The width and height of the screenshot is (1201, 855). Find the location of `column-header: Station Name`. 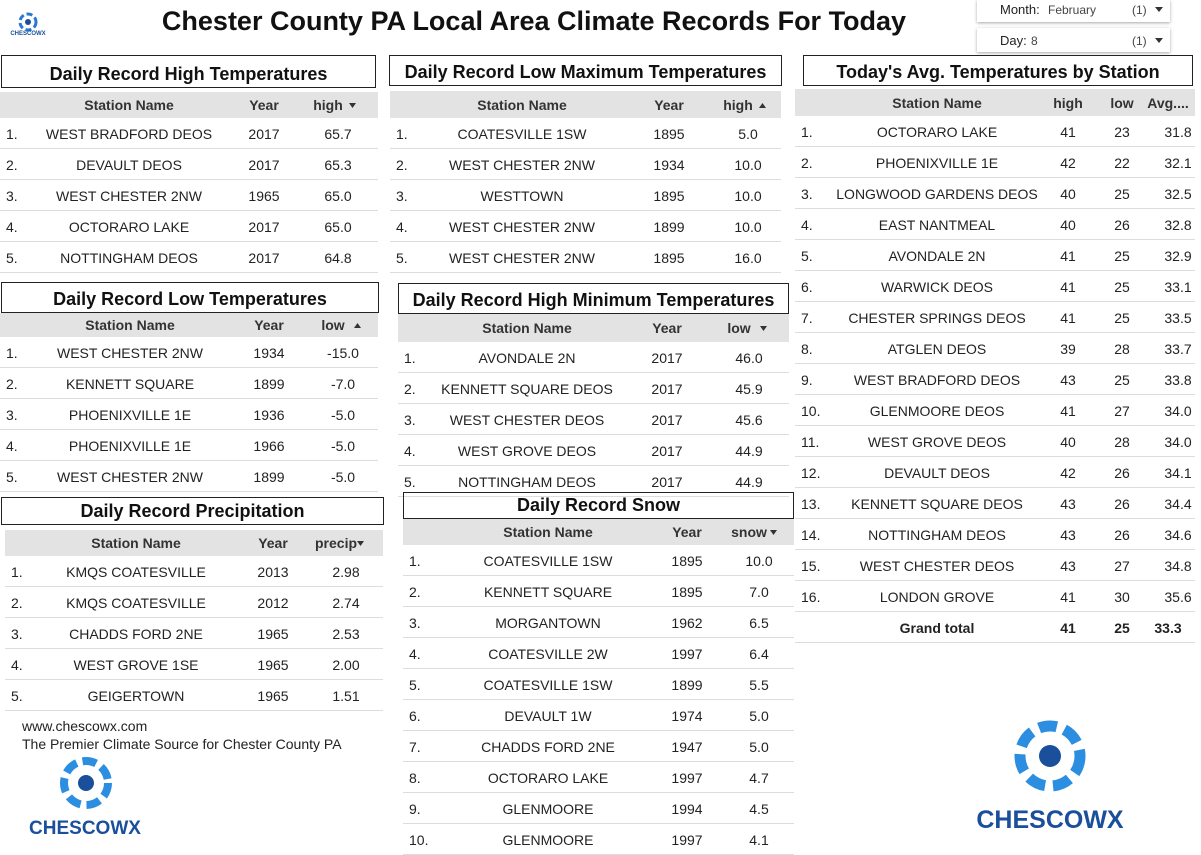

column-header: Station Name is located at coordinates (522, 104).